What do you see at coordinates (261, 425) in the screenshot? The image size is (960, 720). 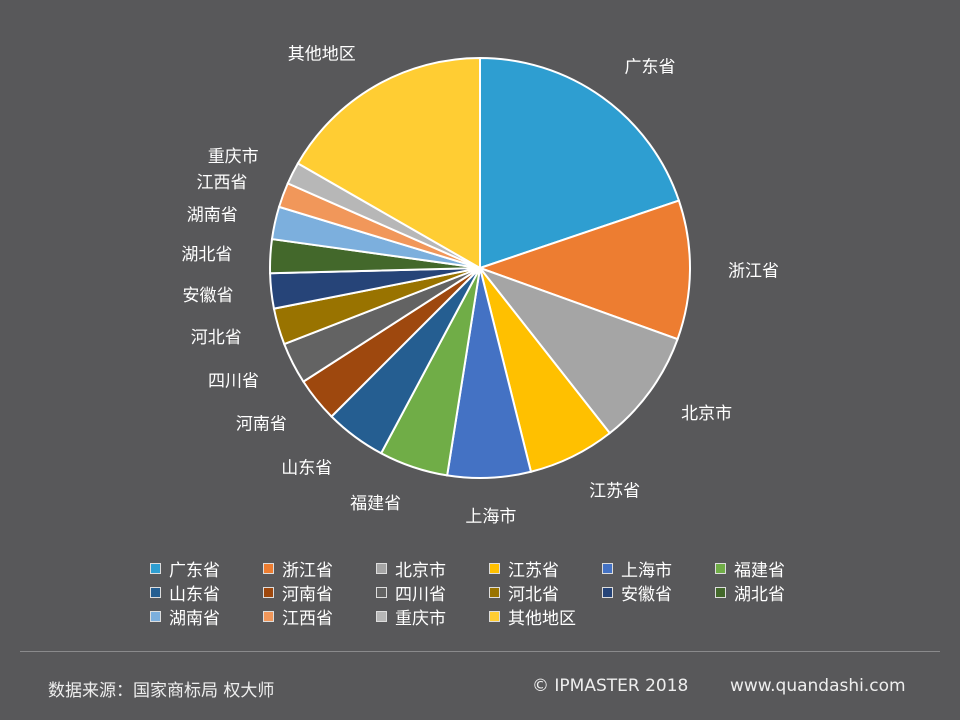 I see `slice-label-河南省: 河南省` at bounding box center [261, 425].